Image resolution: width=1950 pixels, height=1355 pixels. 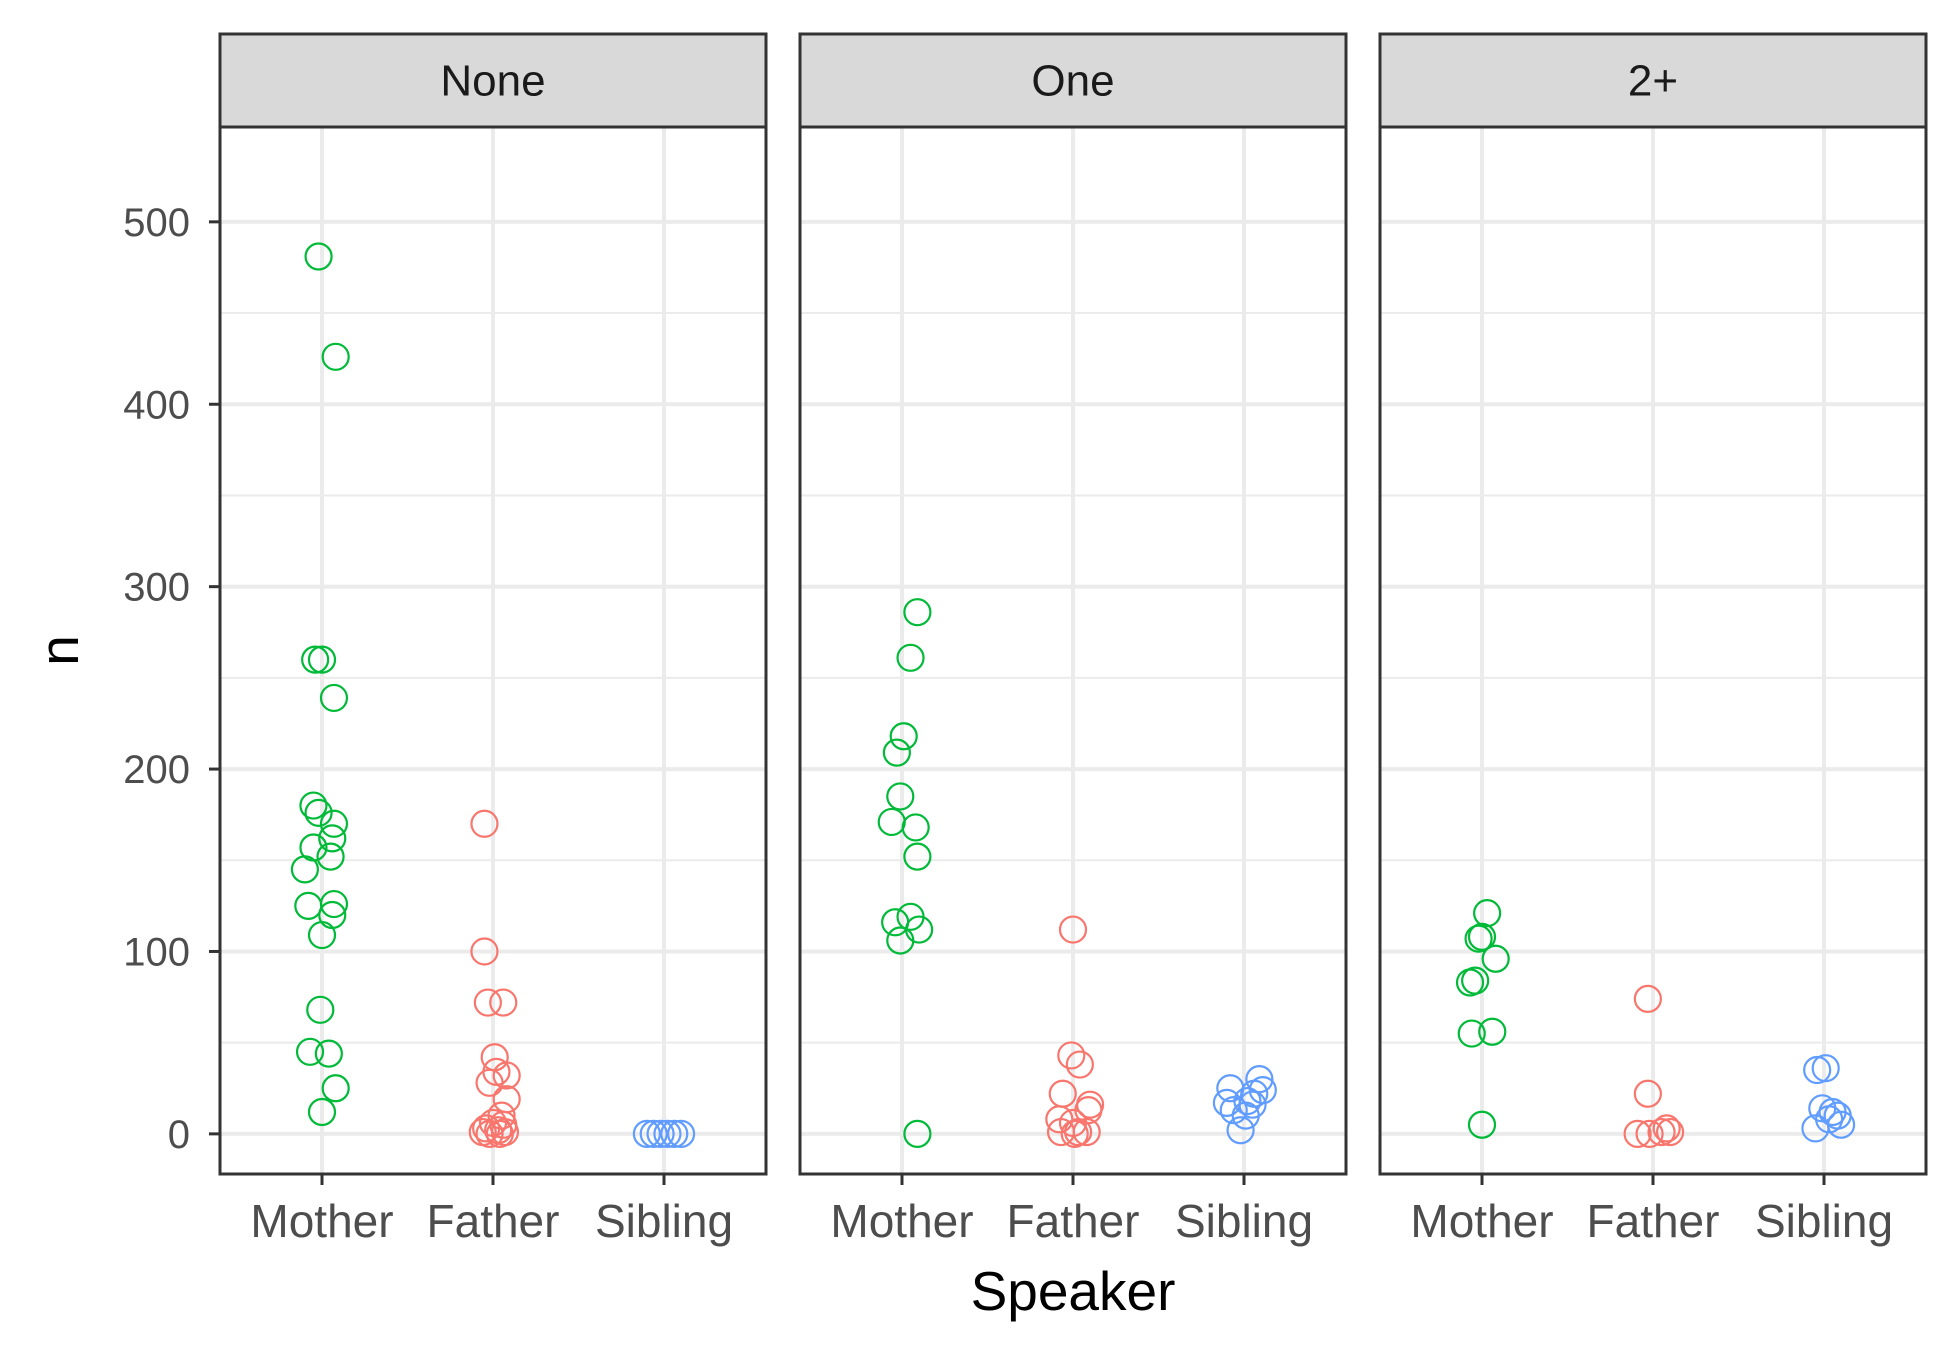 I want to click on y-tick-label: 200, so click(x=156, y=770).